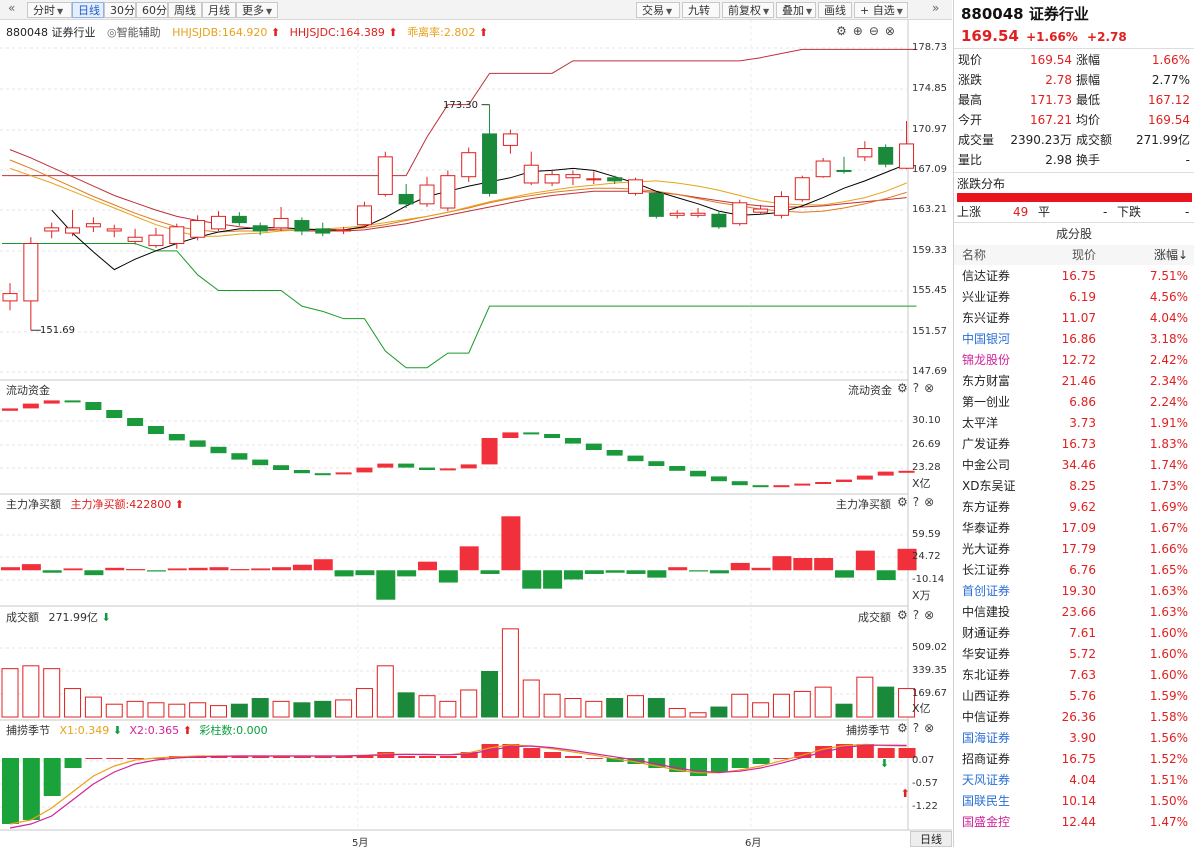 The width and height of the screenshot is (1194, 849). What do you see at coordinates (835, 10) in the screenshot?
I see `toolbar-right-btn-4: 画线` at bounding box center [835, 10].